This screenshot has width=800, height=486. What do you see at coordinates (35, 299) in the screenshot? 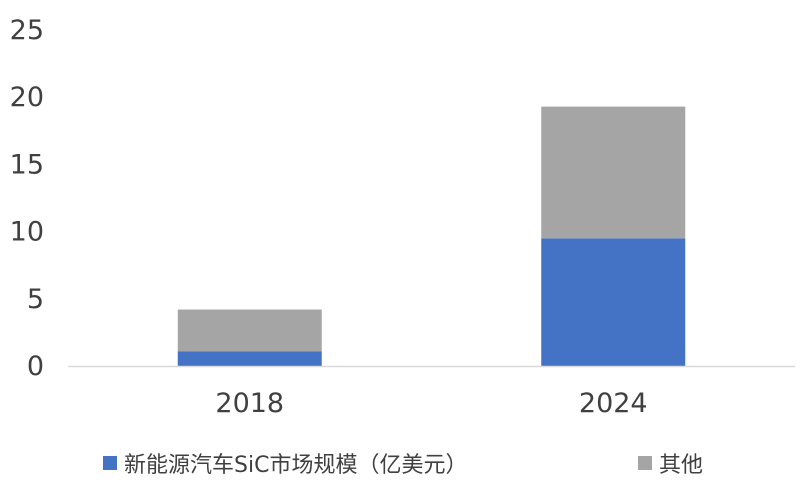
I see `y-tick-label: 5` at bounding box center [35, 299].